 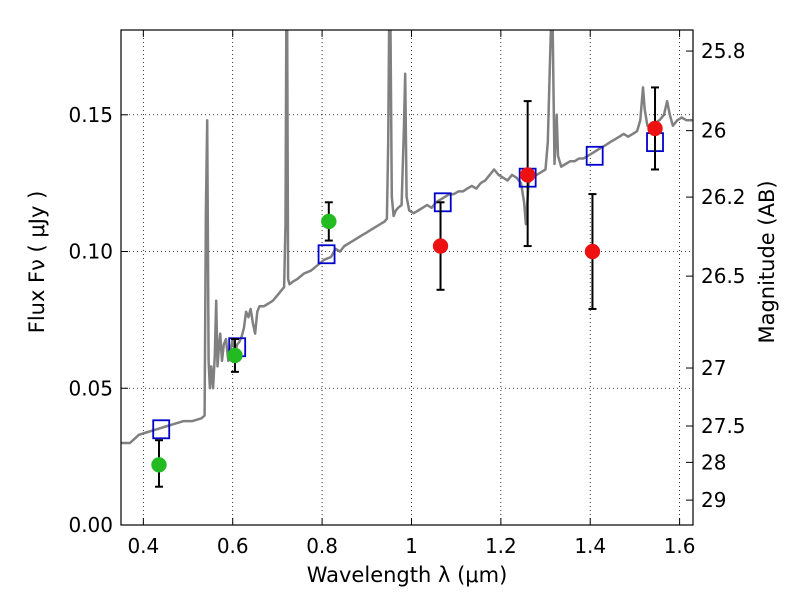 I want to click on right-tick-label: 28, so click(x=713, y=462).